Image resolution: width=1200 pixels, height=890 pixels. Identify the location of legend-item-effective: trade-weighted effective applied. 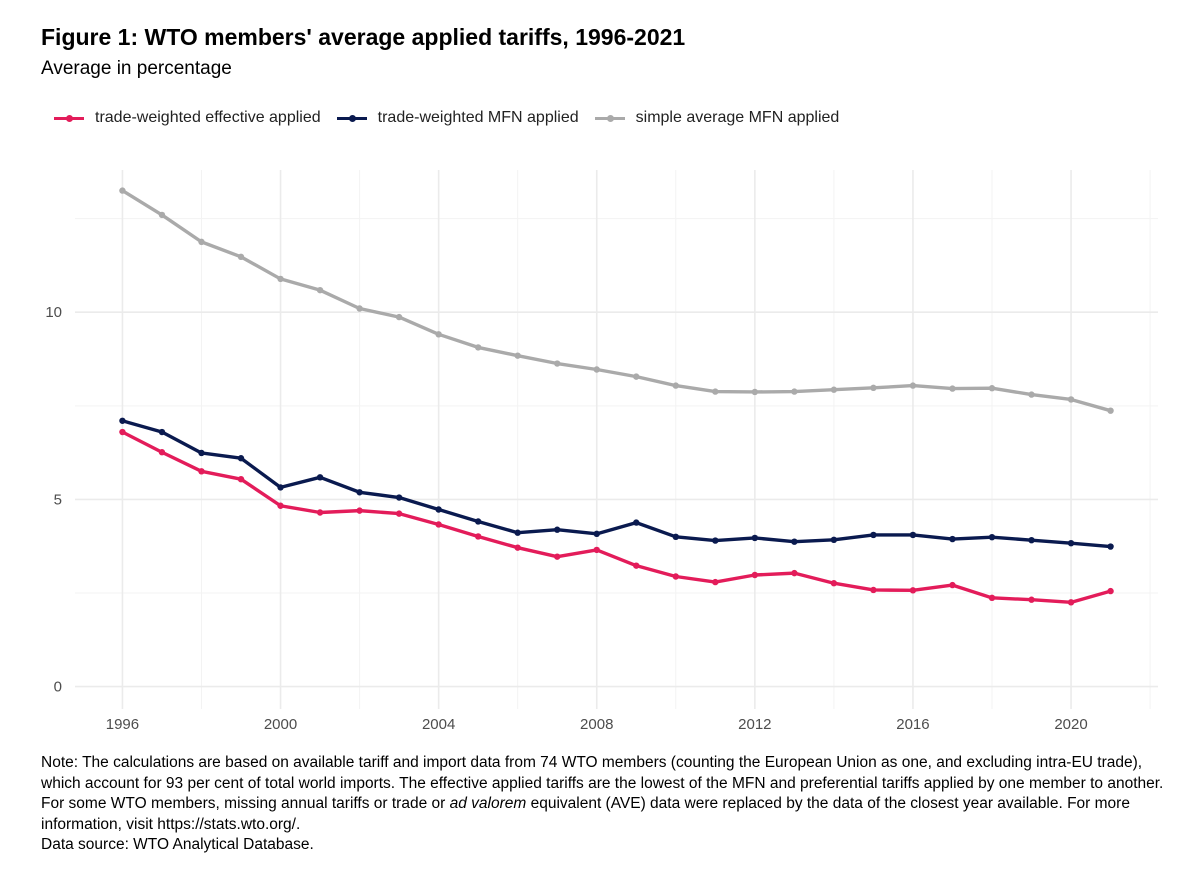
(186, 118).